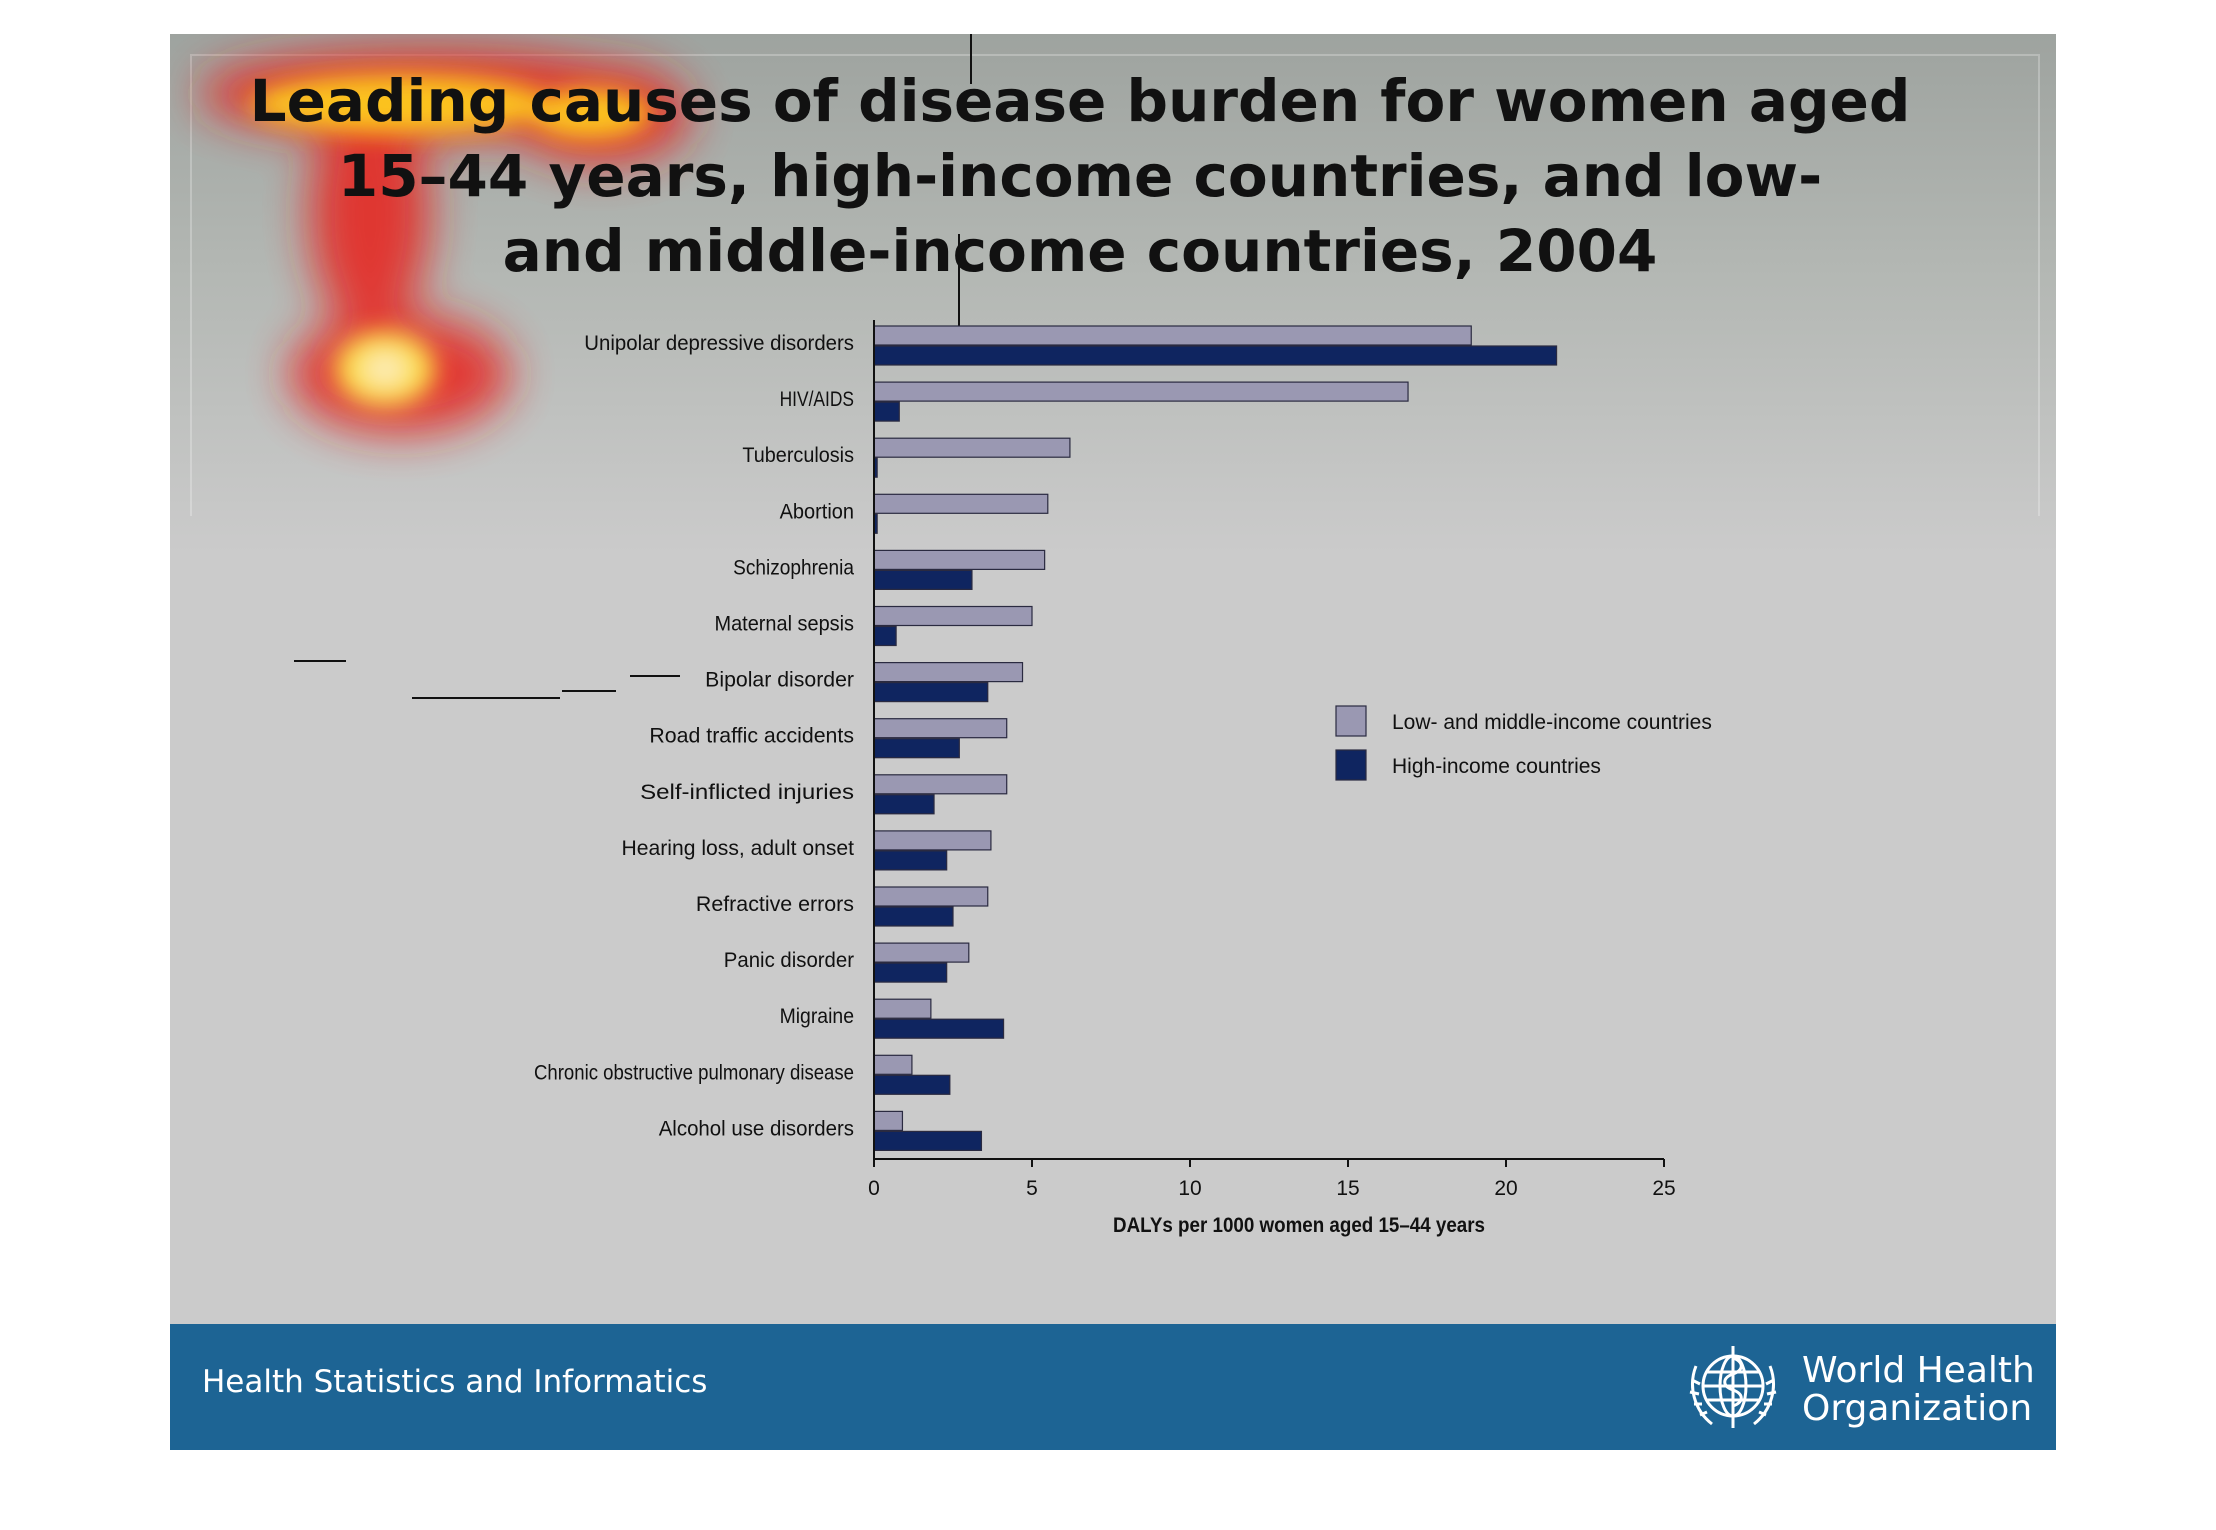 The width and height of the screenshot is (2216, 1530). What do you see at coordinates (1505, 1188) in the screenshot?
I see `x-tick-label: 20` at bounding box center [1505, 1188].